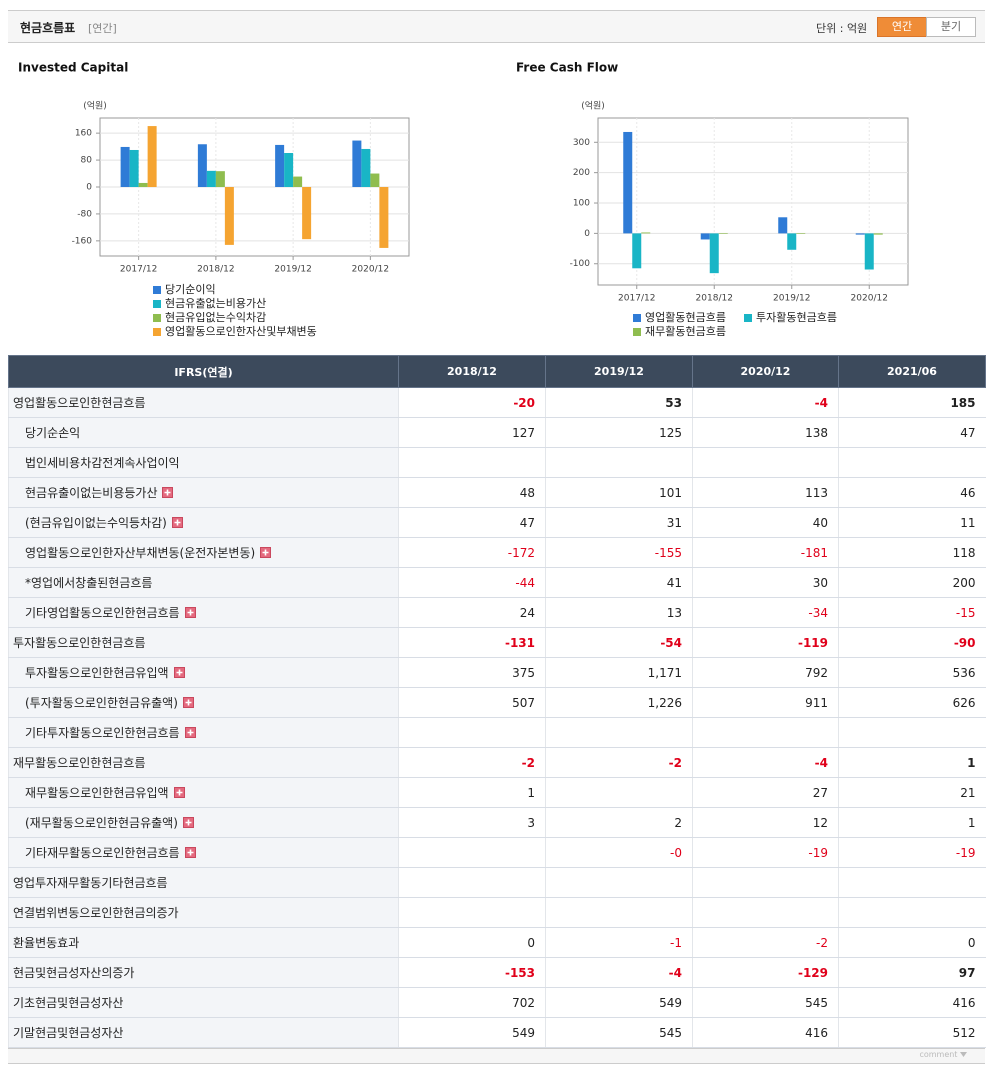 The width and height of the screenshot is (992, 1075). What do you see at coordinates (496, 1056) in the screenshot?
I see `footer: comment` at bounding box center [496, 1056].